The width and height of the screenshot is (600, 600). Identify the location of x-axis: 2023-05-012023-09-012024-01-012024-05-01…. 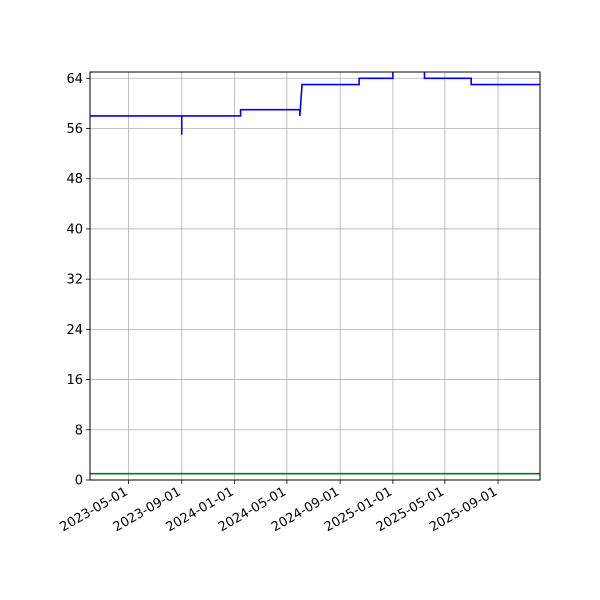
(279, 507).